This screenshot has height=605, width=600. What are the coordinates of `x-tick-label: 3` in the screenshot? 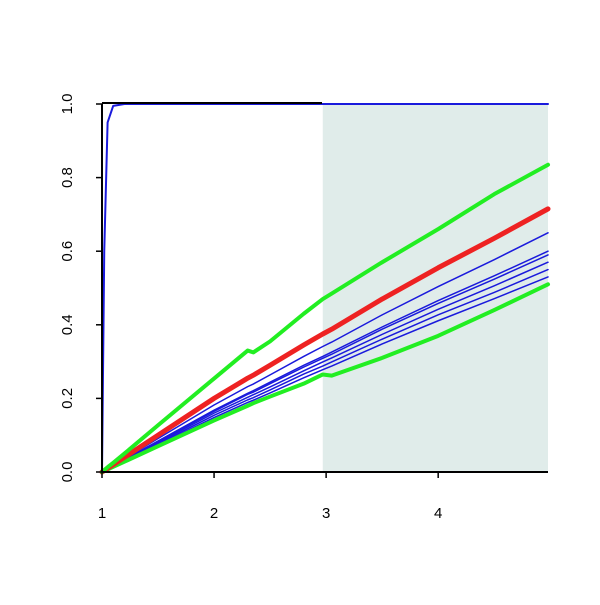 It's located at (326, 513).